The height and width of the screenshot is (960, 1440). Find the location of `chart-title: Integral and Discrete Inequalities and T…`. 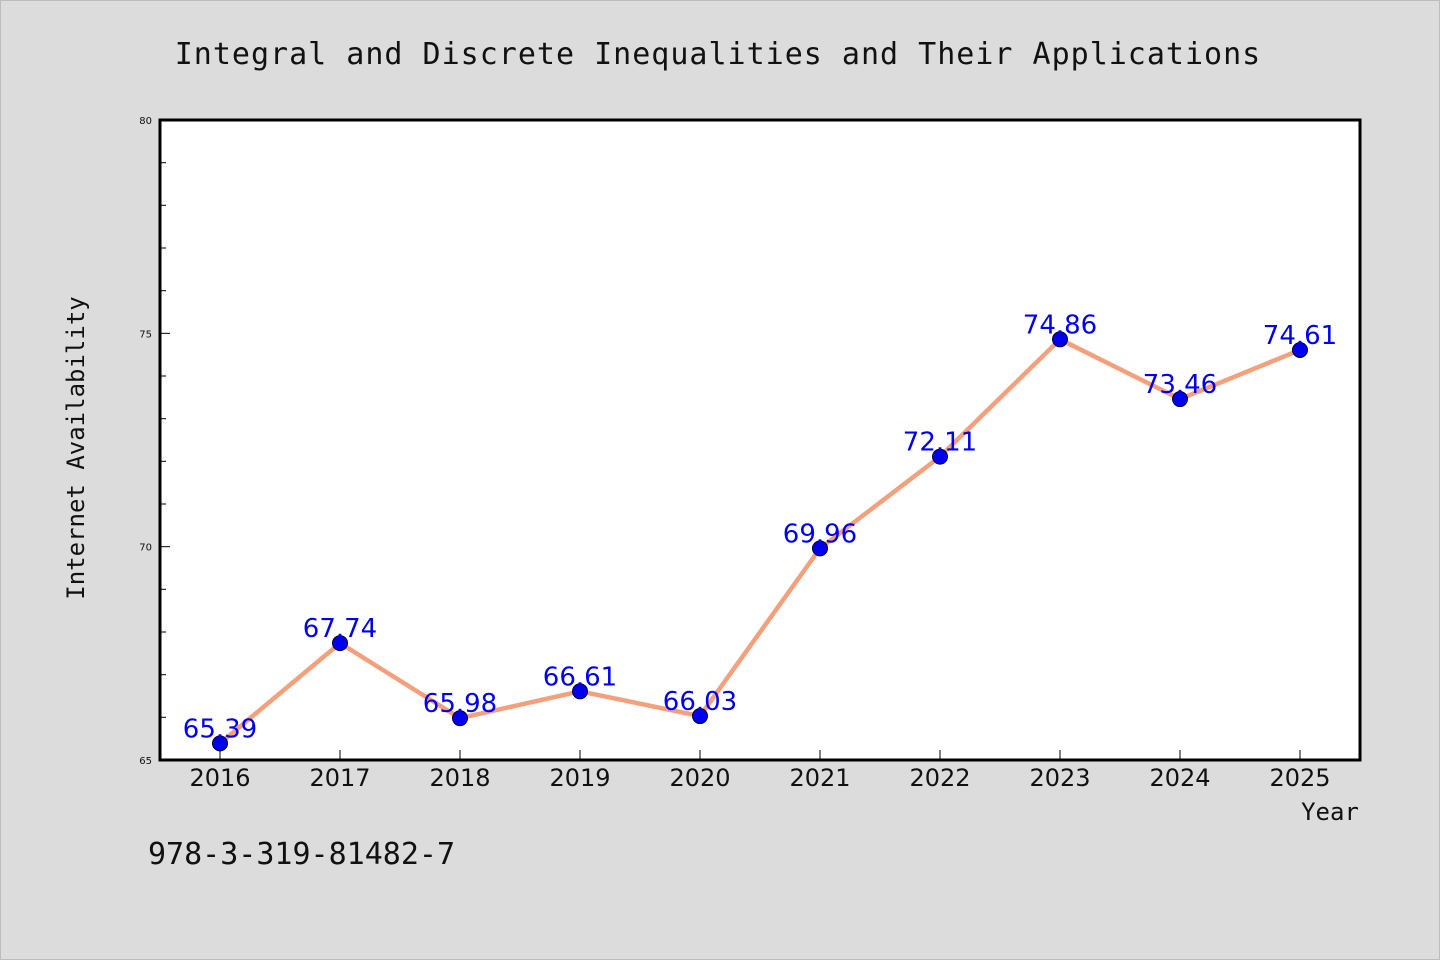

chart-title: Integral and Discrete Inequalities and T… is located at coordinates (718, 54).